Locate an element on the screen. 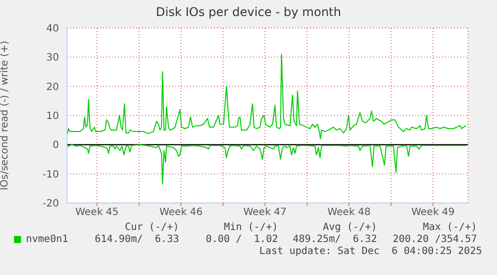 The image size is (497, 275). text: Min (-/+) is located at coordinates (251, 227).